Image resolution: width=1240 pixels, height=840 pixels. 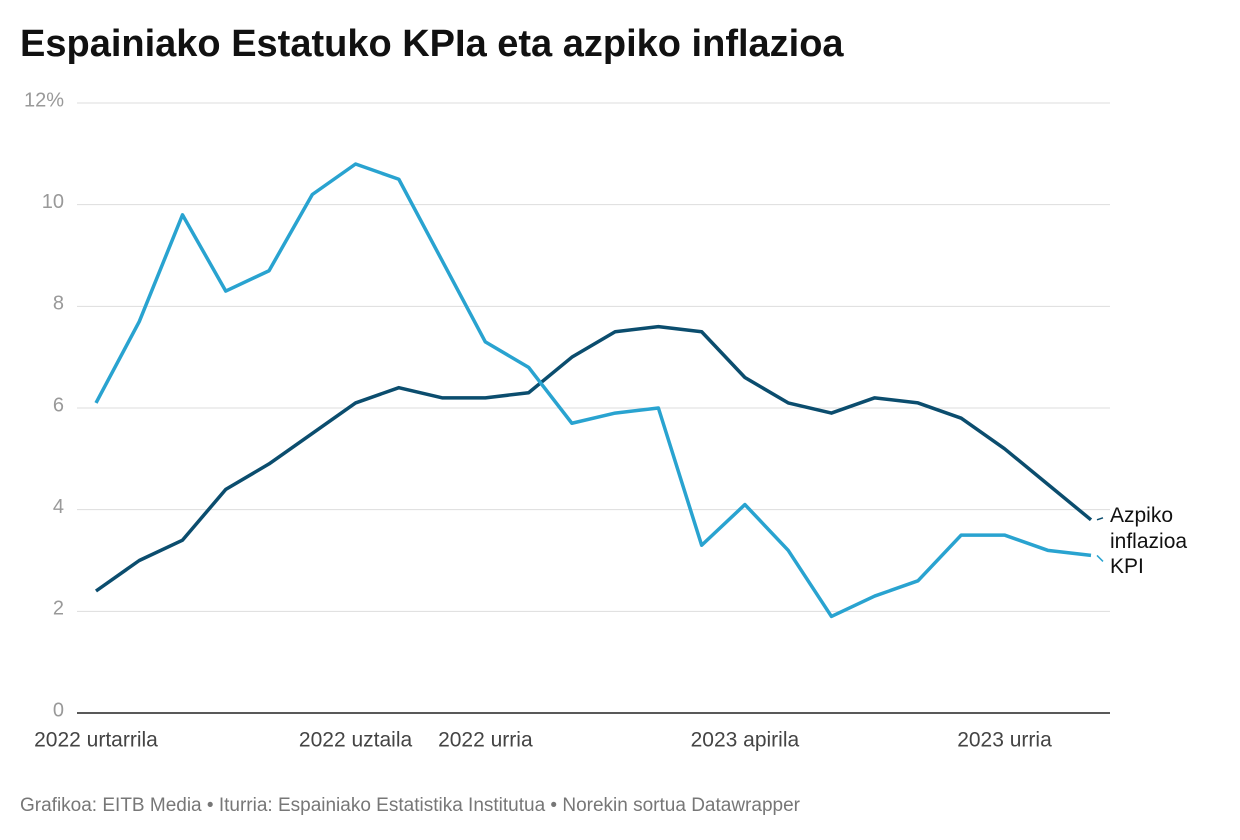 I want to click on series-label: KPI, so click(x=1127, y=567).